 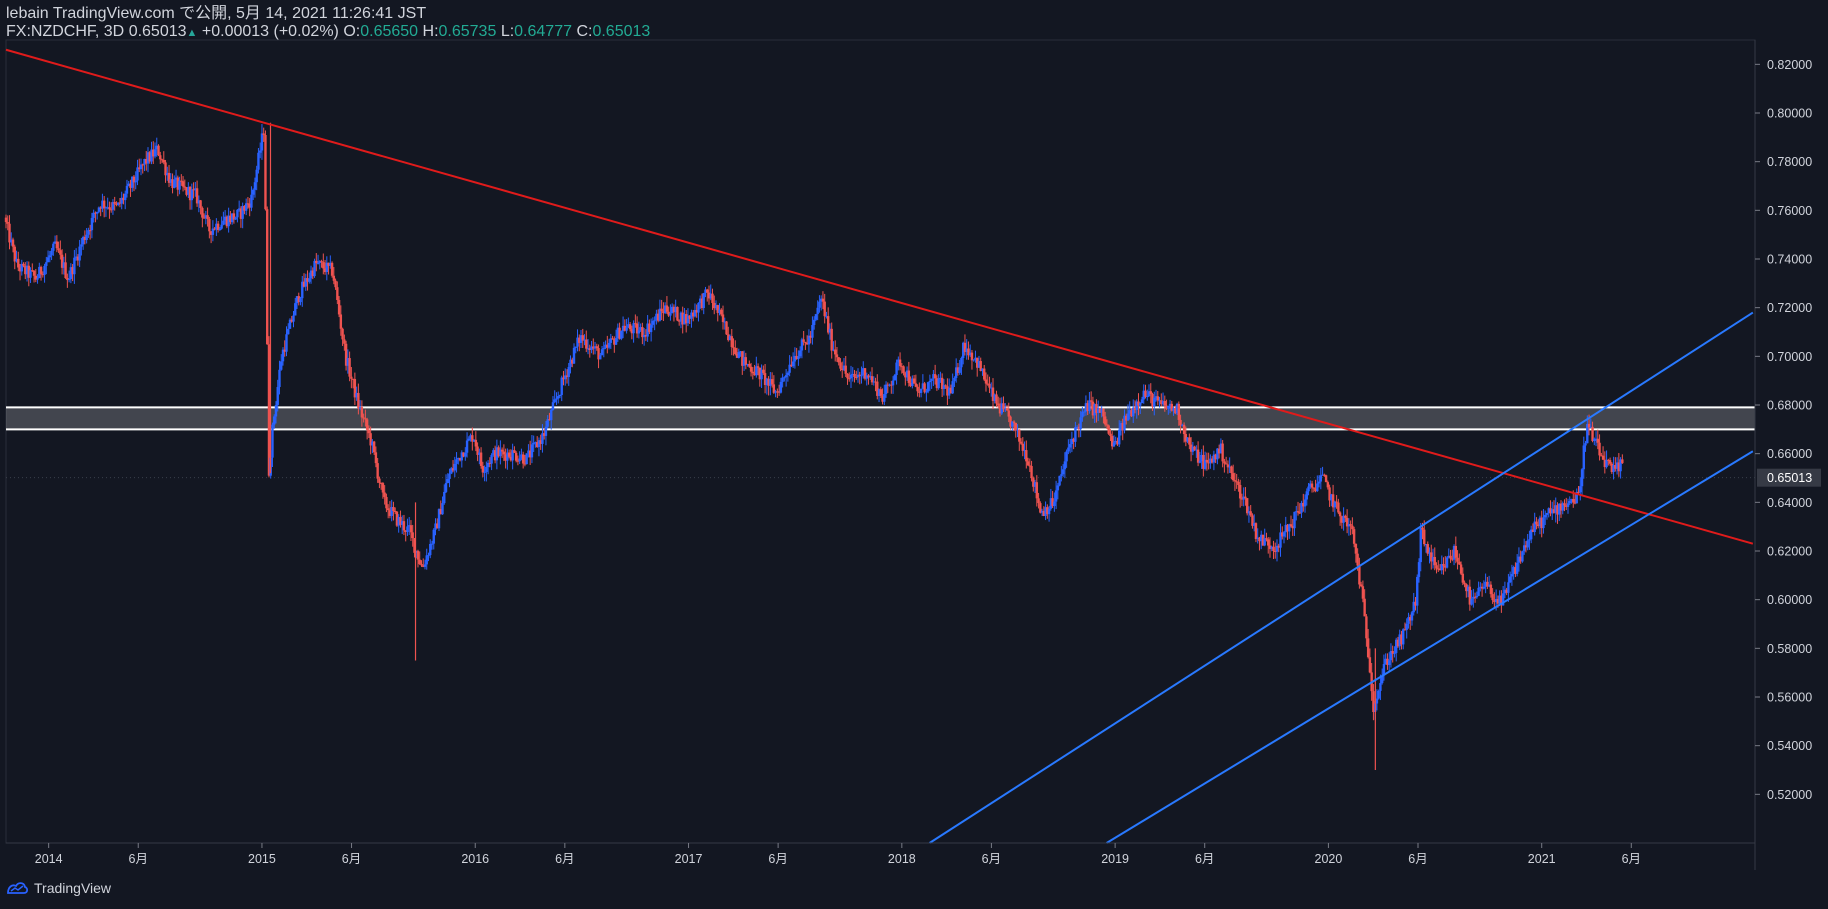 What do you see at coordinates (1789, 114) in the screenshot?
I see `price-tick-label: 0.80000` at bounding box center [1789, 114].